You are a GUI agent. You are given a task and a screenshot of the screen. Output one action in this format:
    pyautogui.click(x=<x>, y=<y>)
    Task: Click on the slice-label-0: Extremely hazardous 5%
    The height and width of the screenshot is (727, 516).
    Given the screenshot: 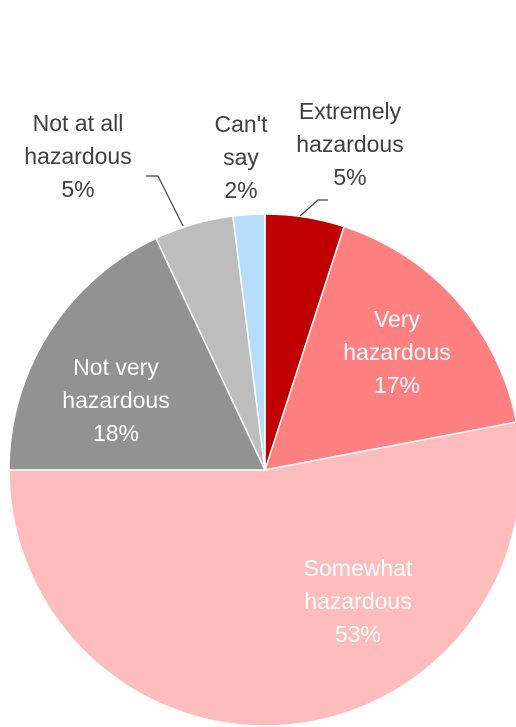 What is the action you would take?
    pyautogui.click(x=349, y=144)
    